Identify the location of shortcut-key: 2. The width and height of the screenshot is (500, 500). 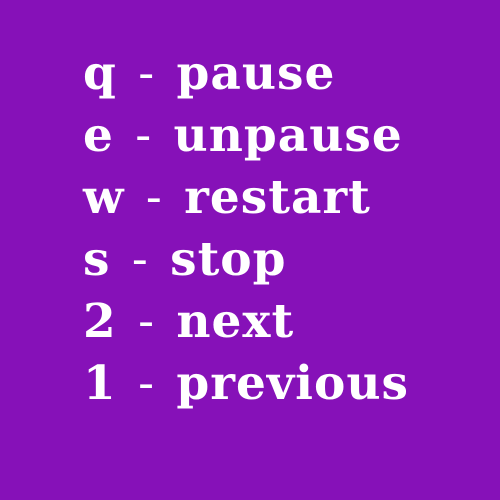
(100, 321).